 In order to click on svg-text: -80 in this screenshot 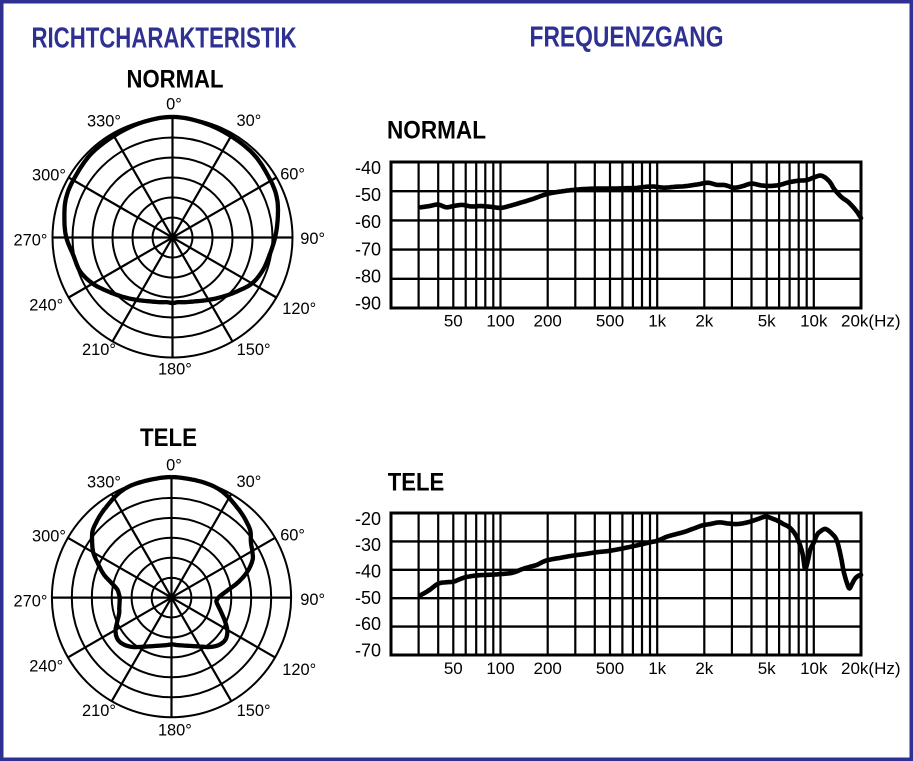, I will do `click(368, 276)`.